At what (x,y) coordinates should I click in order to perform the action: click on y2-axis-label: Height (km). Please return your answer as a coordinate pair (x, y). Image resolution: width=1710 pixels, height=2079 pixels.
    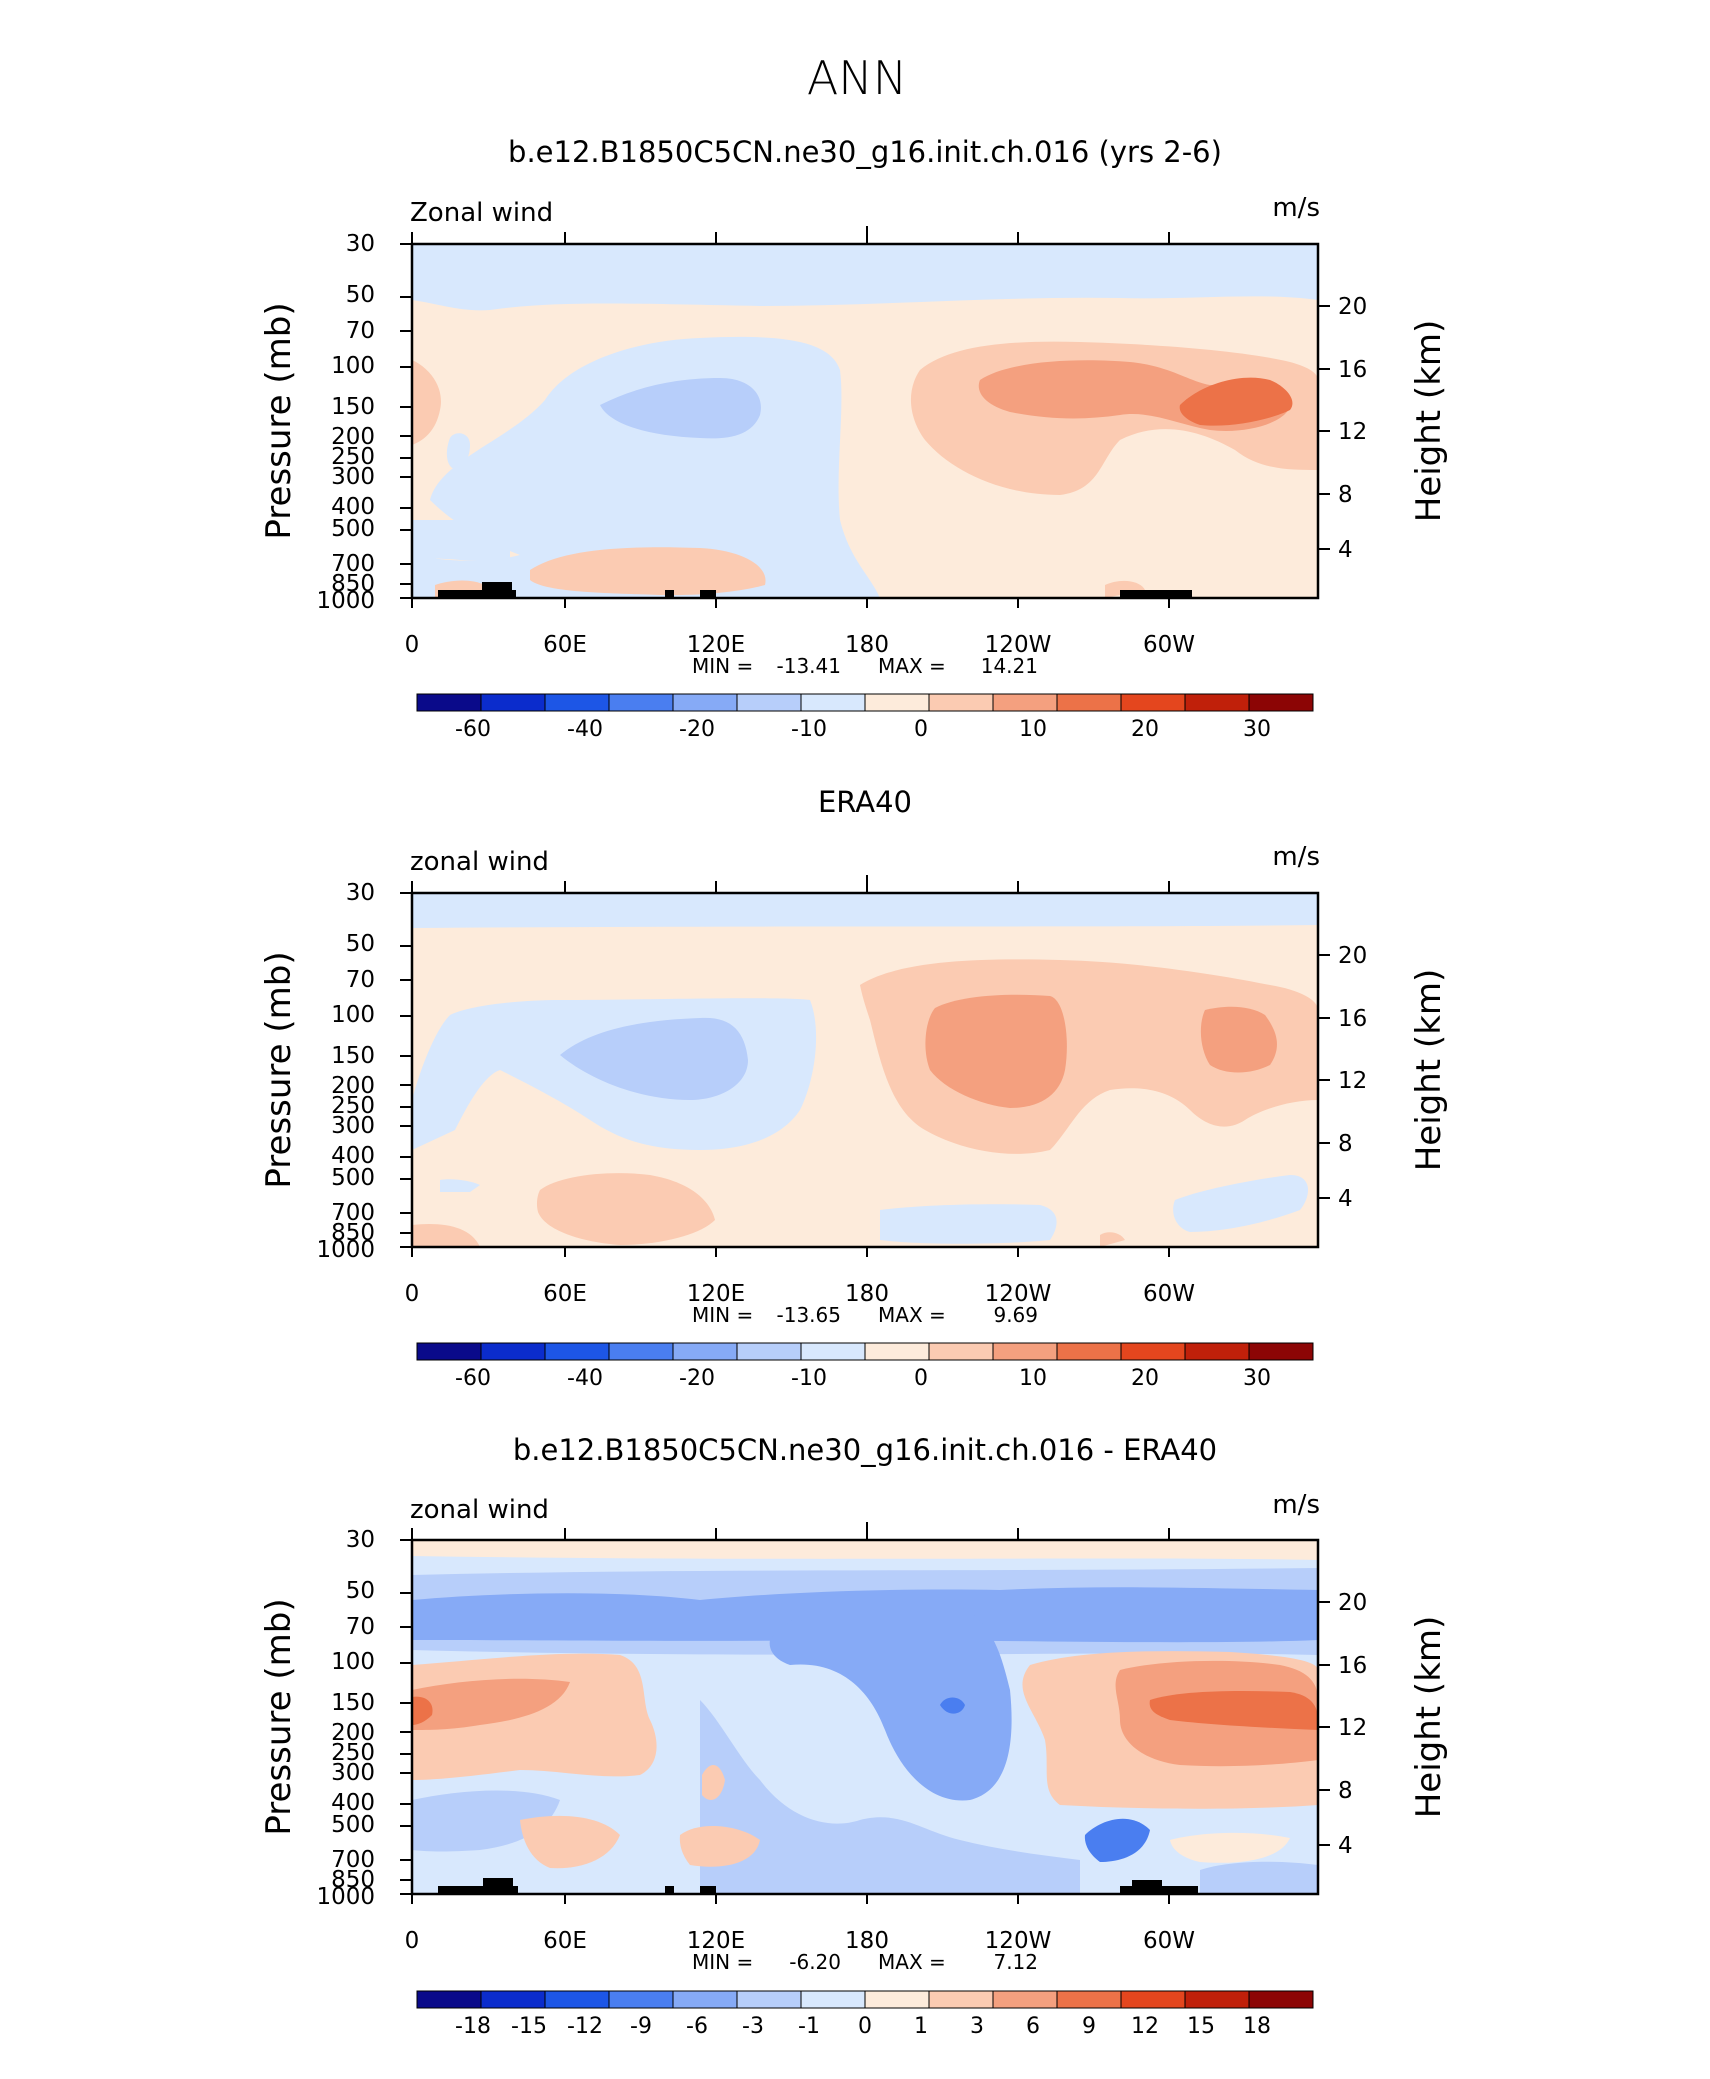
    Looking at the image, I should click on (1429, 1070).